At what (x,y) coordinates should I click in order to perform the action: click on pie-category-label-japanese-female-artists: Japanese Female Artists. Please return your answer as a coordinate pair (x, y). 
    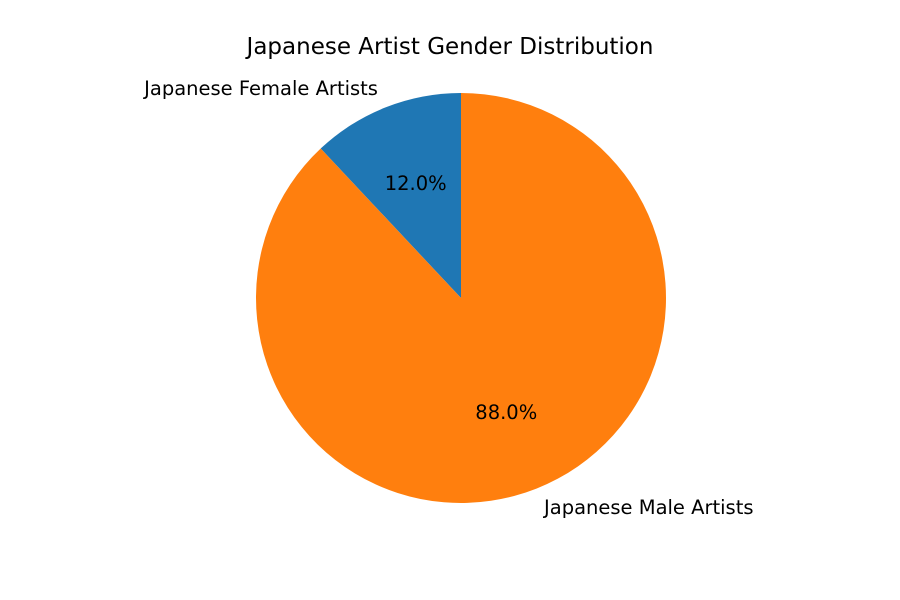
    Looking at the image, I should click on (260, 88).